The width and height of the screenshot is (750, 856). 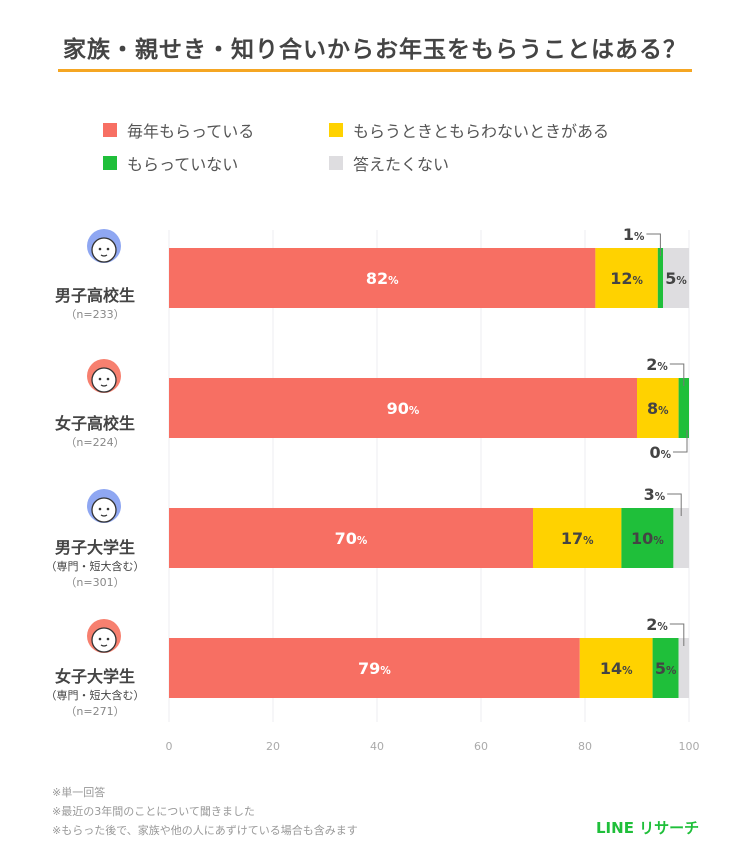 What do you see at coordinates (375, 70) in the screenshot?
I see `title-underline` at bounding box center [375, 70].